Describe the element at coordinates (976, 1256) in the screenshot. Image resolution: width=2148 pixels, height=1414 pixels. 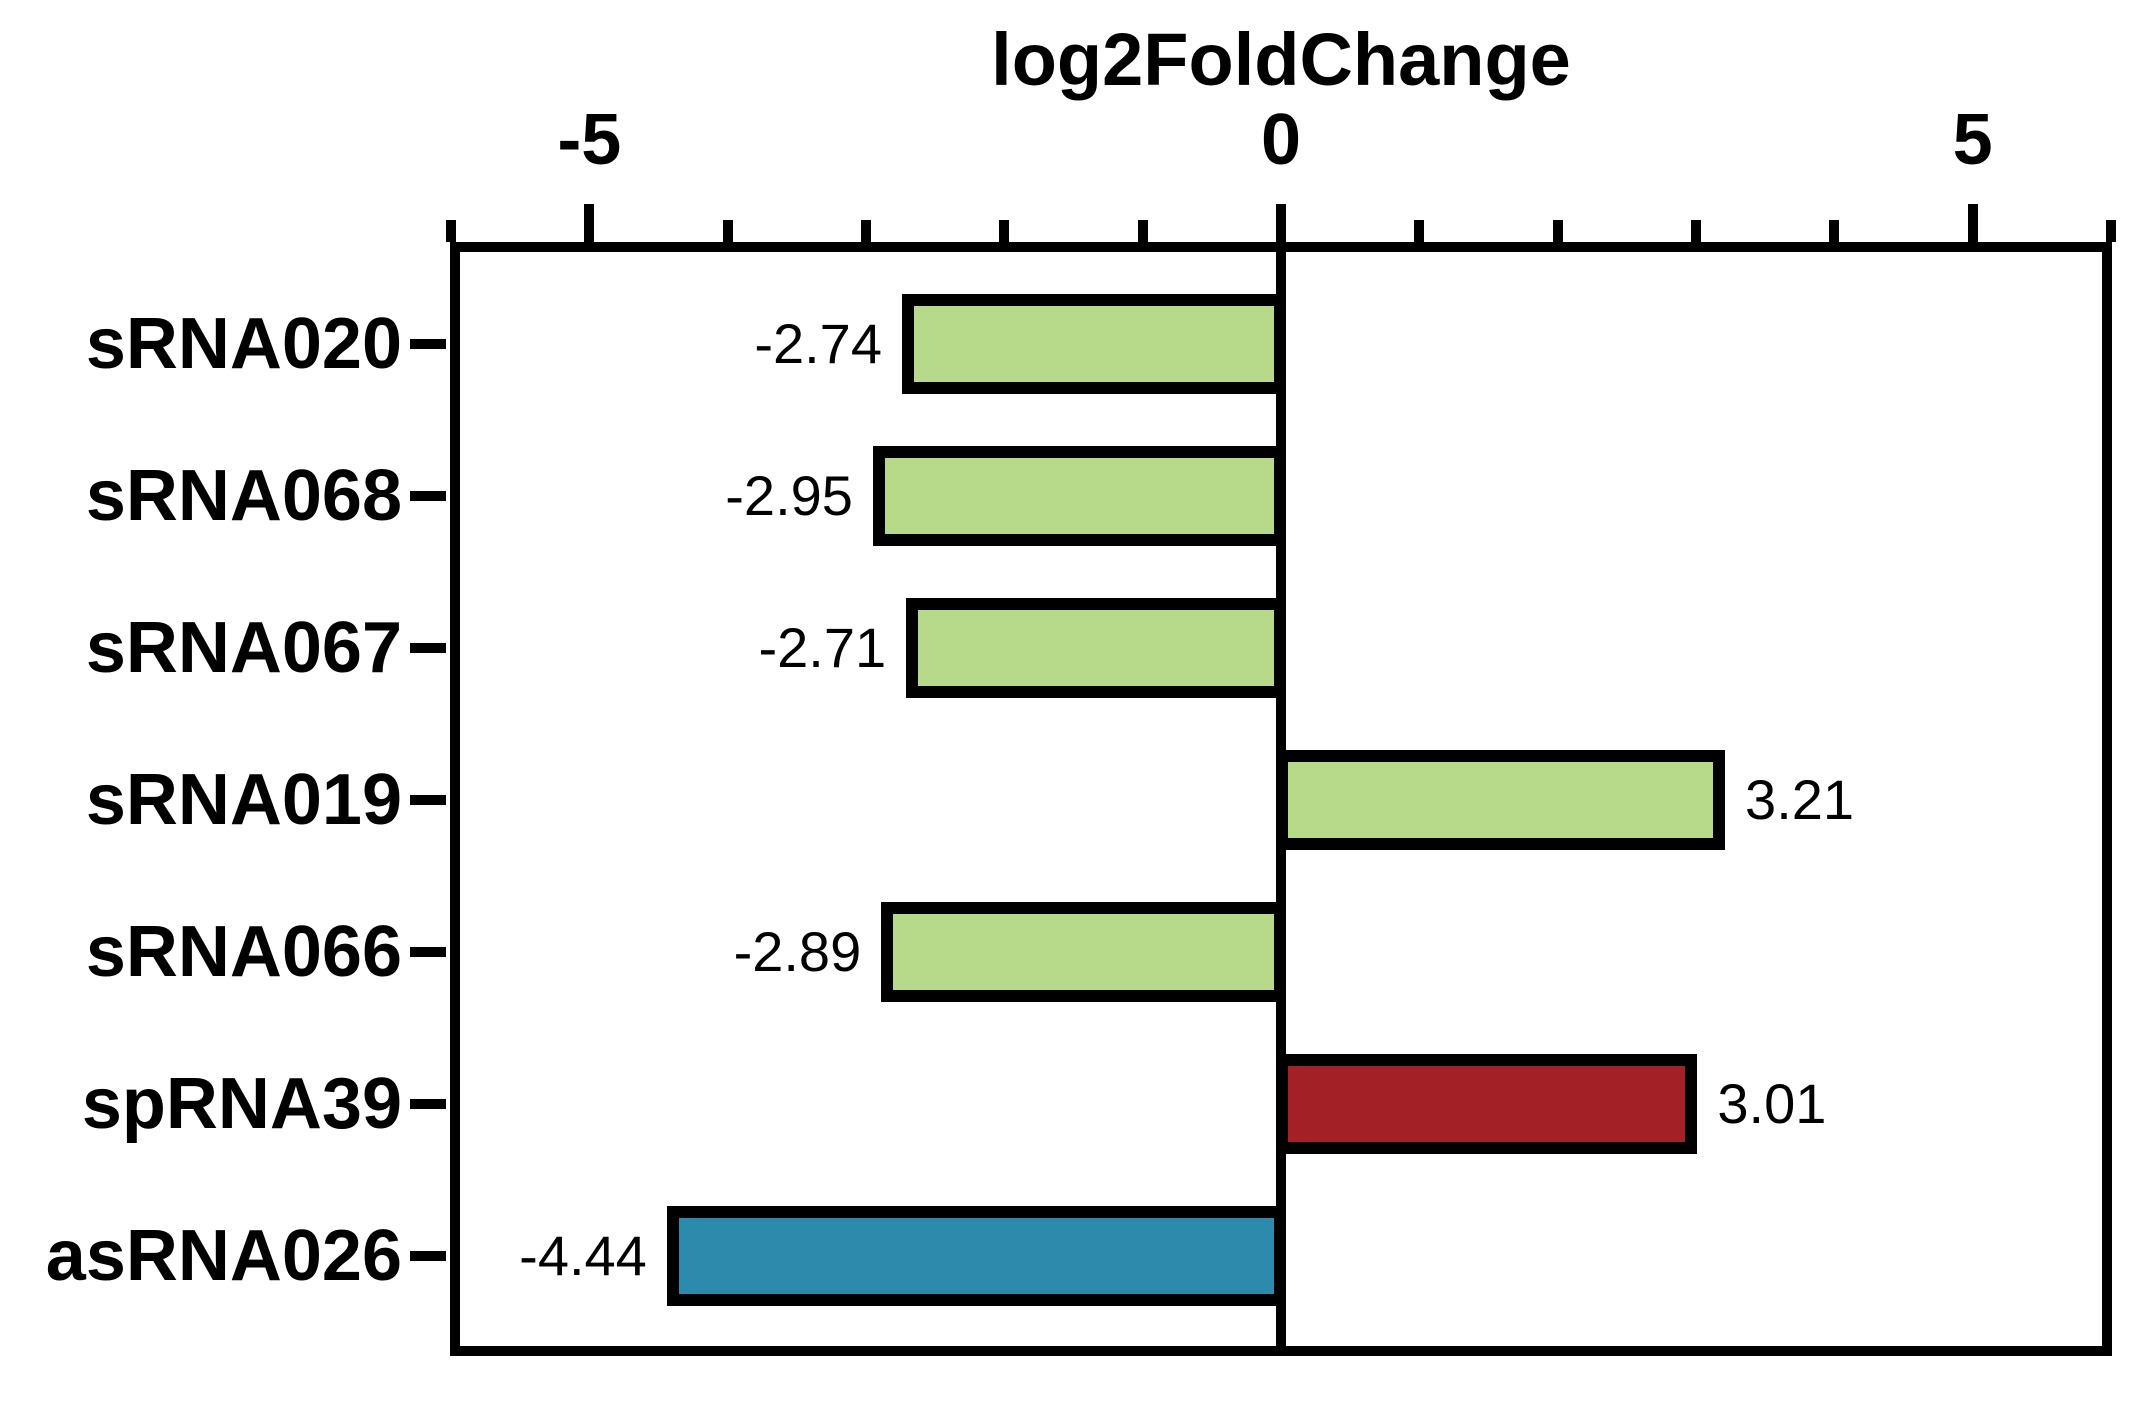
I see `bar-asRNA026` at that location.